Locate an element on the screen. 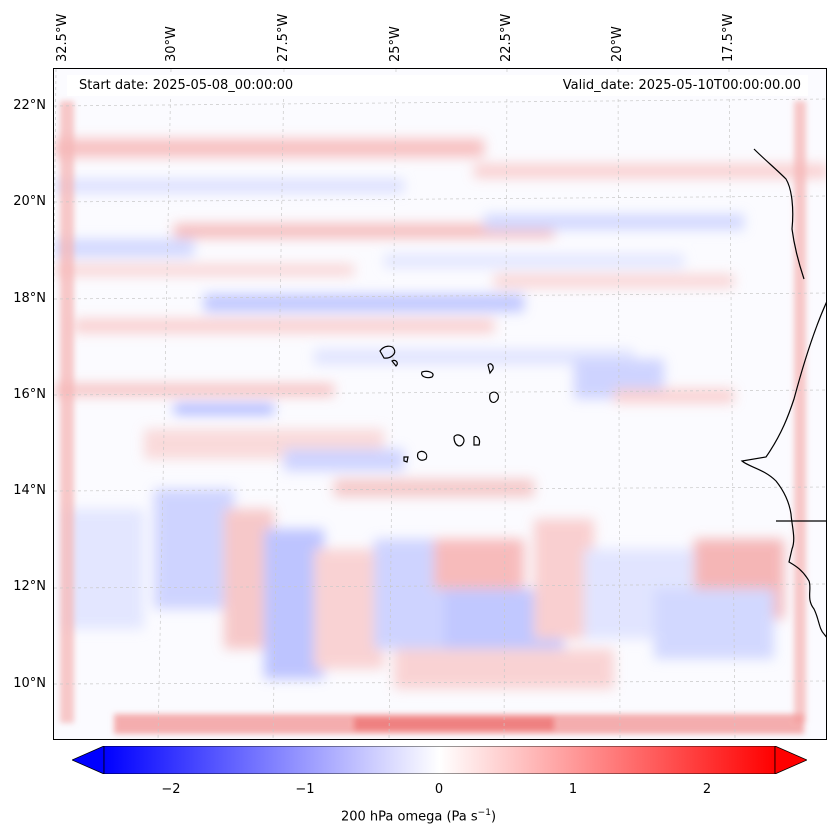 Image resolution: width=837 pixels, height=839 pixels. lat-label-22n: 22°N is located at coordinates (29, 105).